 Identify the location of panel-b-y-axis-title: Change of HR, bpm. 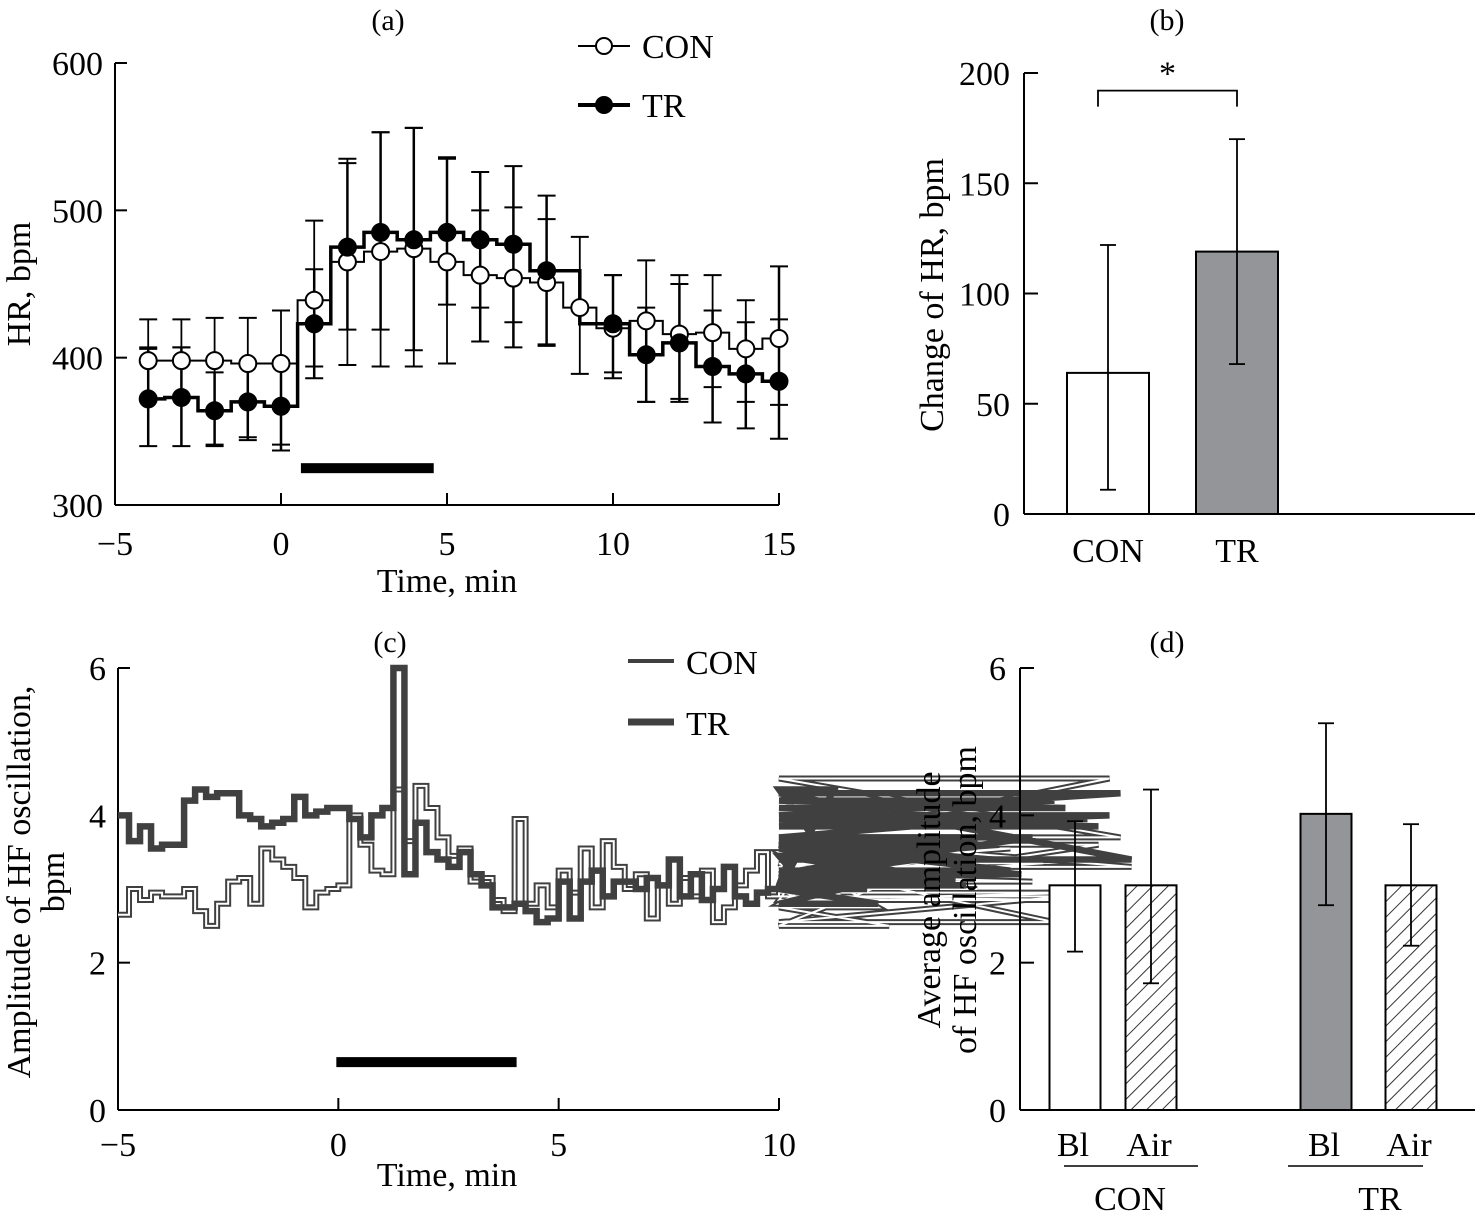
(932, 295).